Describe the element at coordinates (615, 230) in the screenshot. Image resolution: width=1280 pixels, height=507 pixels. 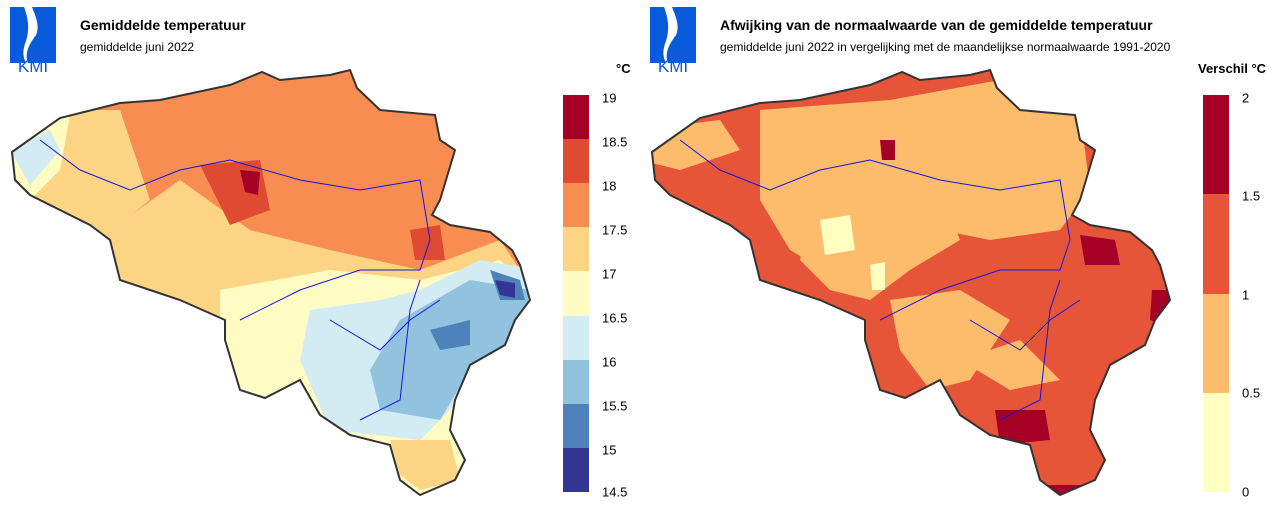
I see `legend-tick: 17.5` at that location.